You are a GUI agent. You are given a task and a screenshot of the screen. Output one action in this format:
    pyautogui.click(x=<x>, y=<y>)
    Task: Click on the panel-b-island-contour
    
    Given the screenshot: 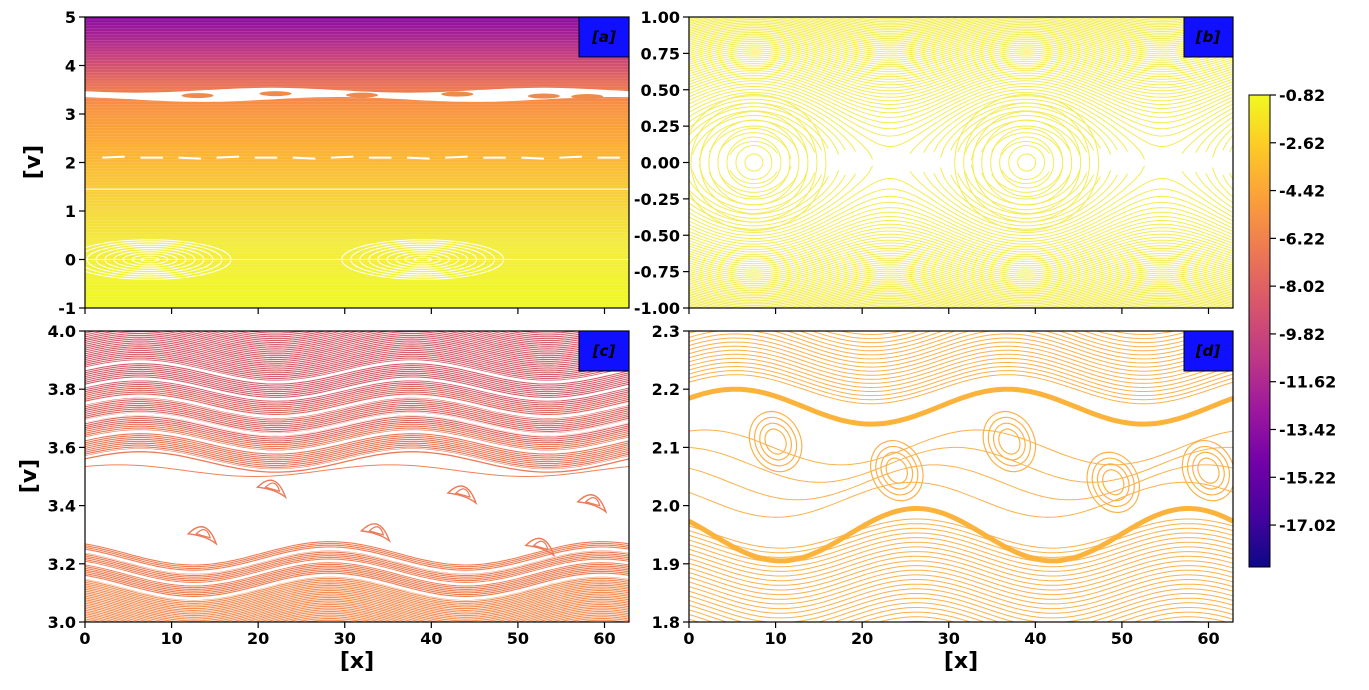 What is the action you would take?
    pyautogui.click(x=1027, y=162)
    